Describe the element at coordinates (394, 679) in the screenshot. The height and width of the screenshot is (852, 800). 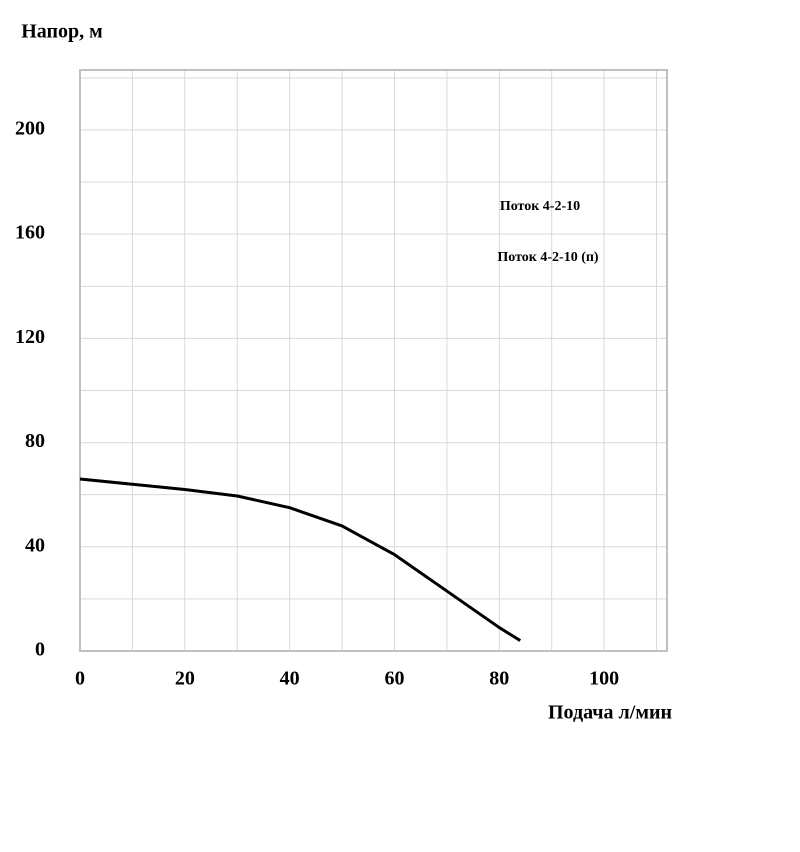
I see `x-tick-label: 60` at that location.